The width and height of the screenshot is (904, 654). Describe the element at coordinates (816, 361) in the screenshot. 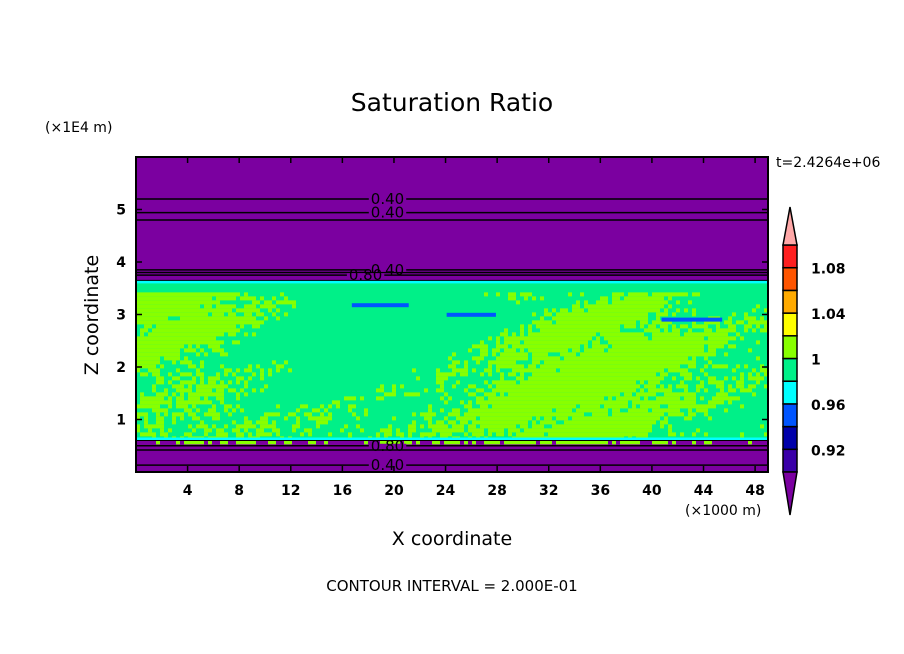

I see `colorbar-tick-label: 1` at that location.